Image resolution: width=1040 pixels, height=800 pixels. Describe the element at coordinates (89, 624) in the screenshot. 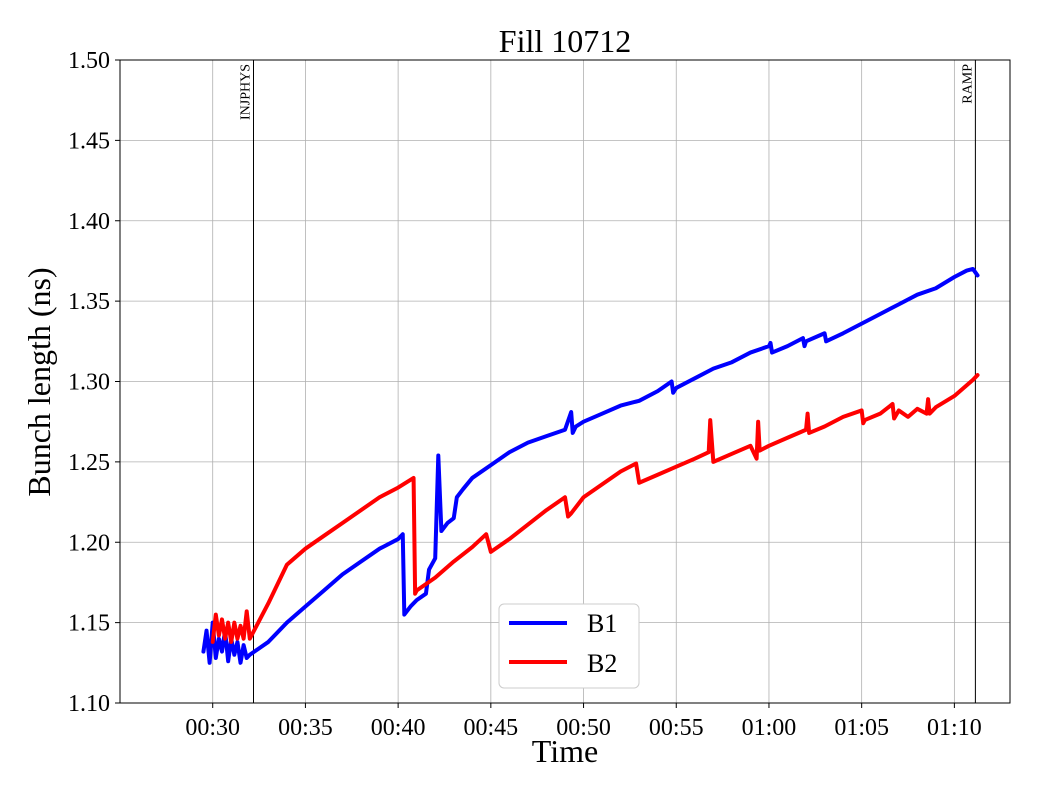

I see `y-tick-label: 1.15` at that location.